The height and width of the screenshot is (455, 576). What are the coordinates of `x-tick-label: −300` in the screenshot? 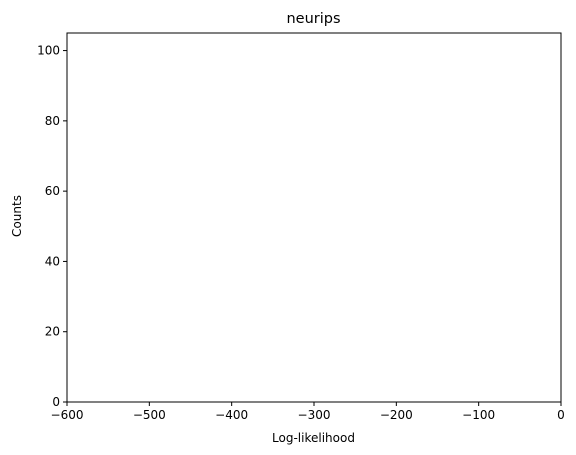 It's located at (314, 415).